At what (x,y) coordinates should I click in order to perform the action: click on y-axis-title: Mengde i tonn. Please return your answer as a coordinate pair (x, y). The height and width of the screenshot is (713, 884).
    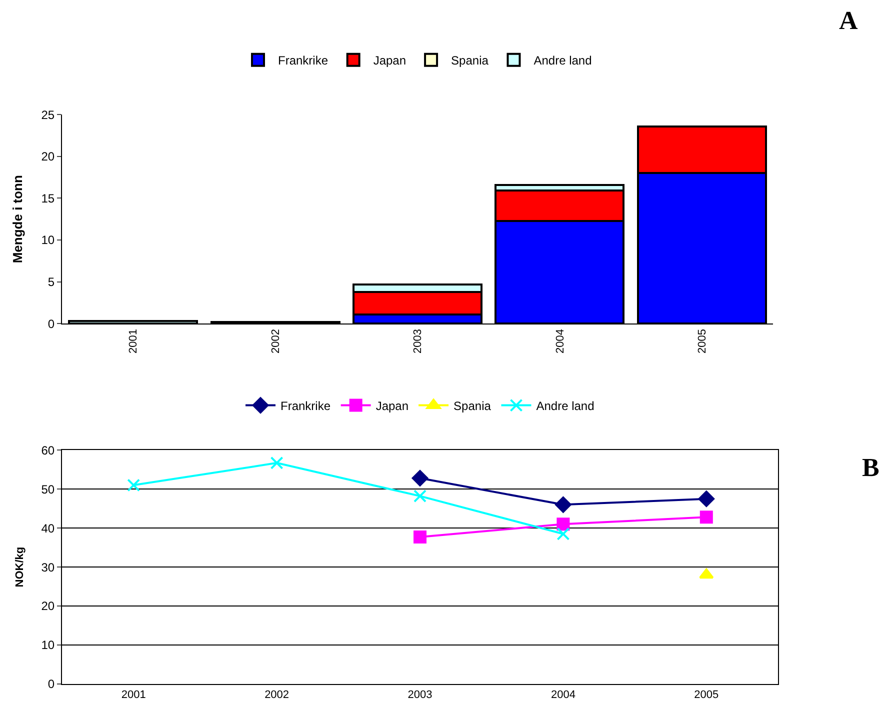
    Looking at the image, I should click on (18, 219).